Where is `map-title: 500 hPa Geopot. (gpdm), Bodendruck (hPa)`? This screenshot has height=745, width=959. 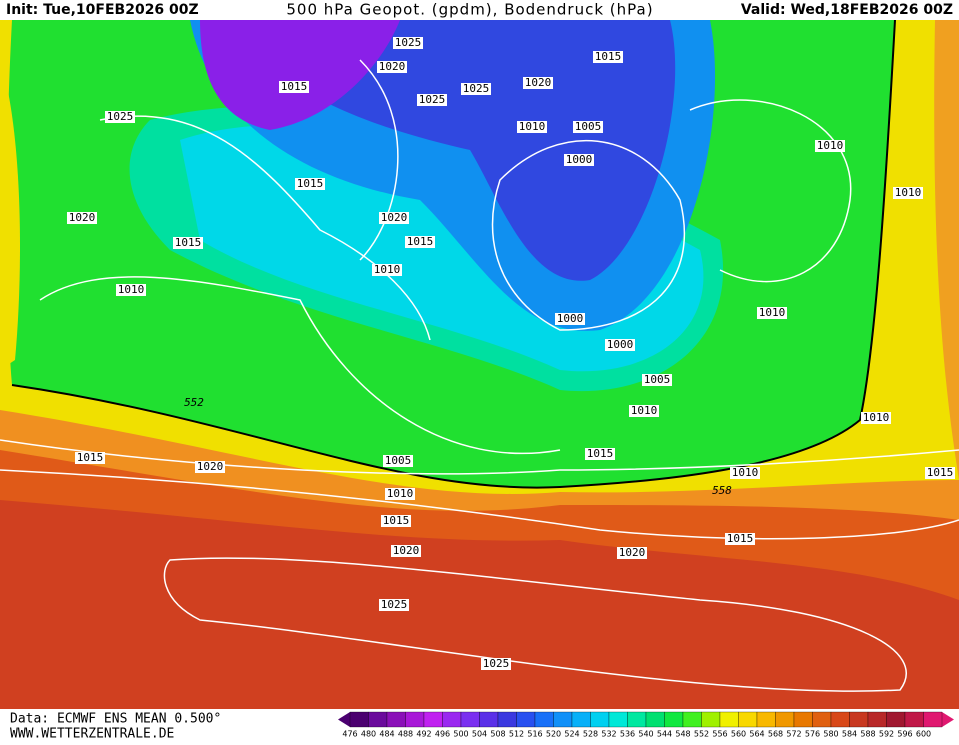
map-title: 500 hPa Geopot. (gpdm), Bodendruck (hPa) is located at coordinates (469, 10).